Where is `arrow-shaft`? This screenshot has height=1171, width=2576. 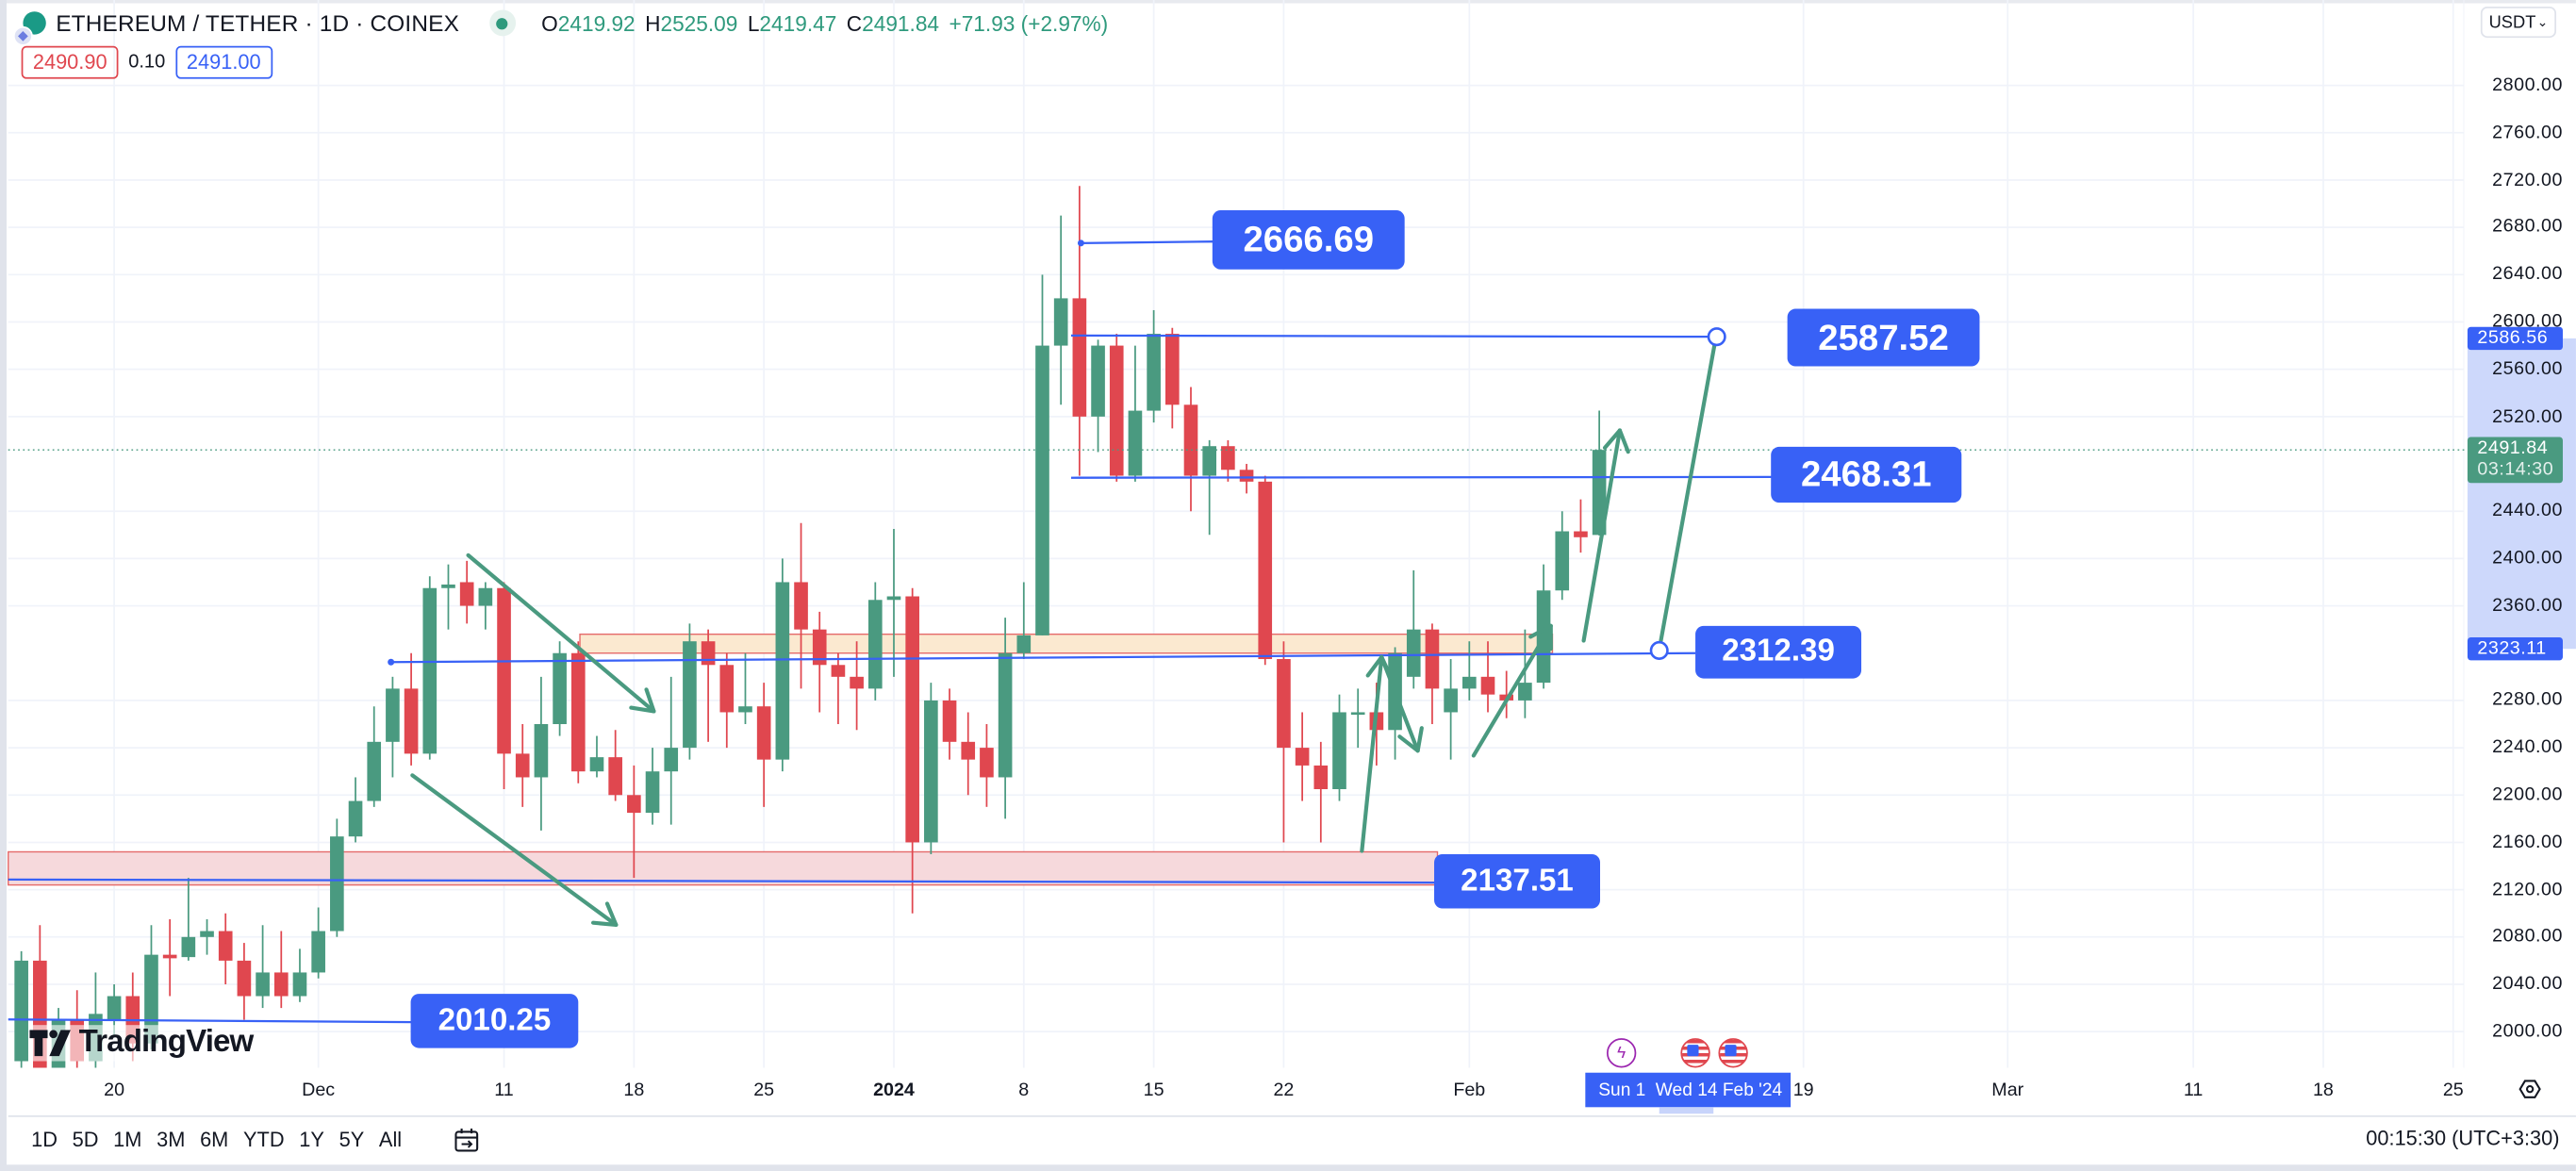
arrow-shaft is located at coordinates (1372, 753).